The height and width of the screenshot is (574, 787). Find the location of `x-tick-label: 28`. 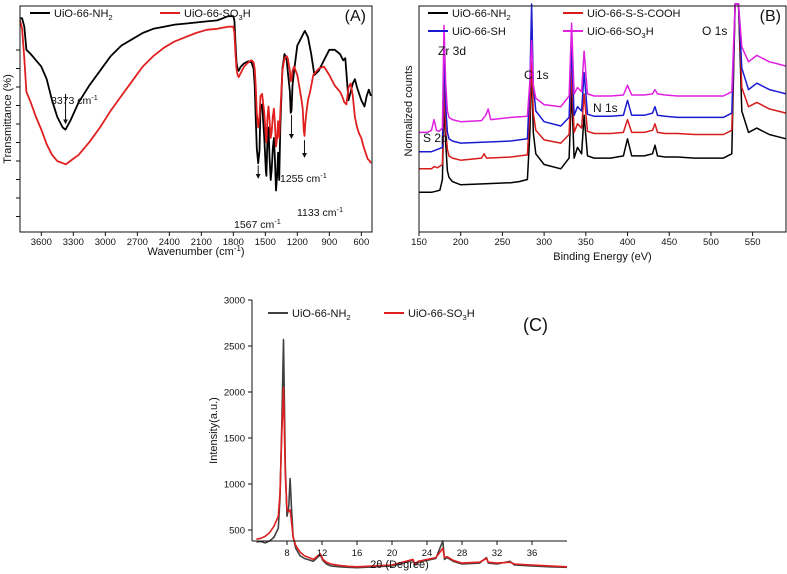

x-tick-label: 28 is located at coordinates (462, 553).